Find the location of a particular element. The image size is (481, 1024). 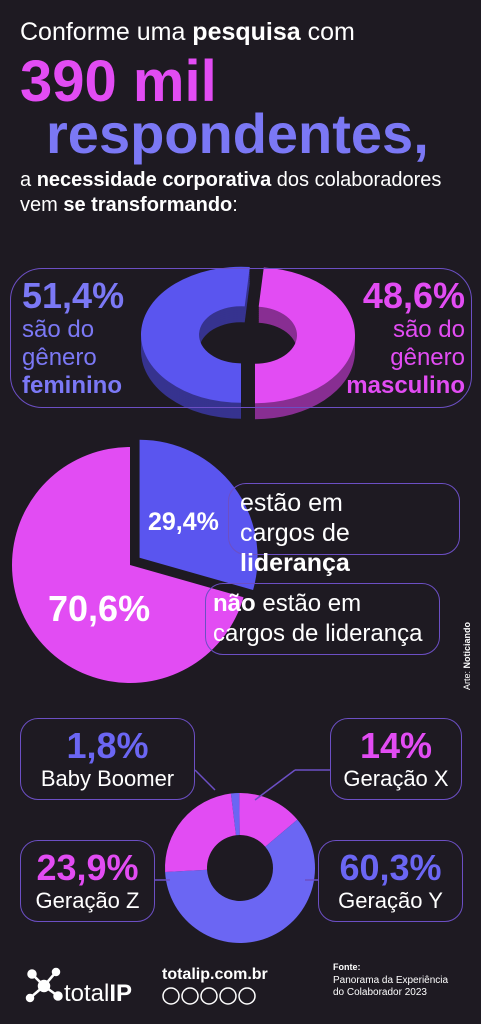

text: Noticiando is located at coordinates (467, 645).